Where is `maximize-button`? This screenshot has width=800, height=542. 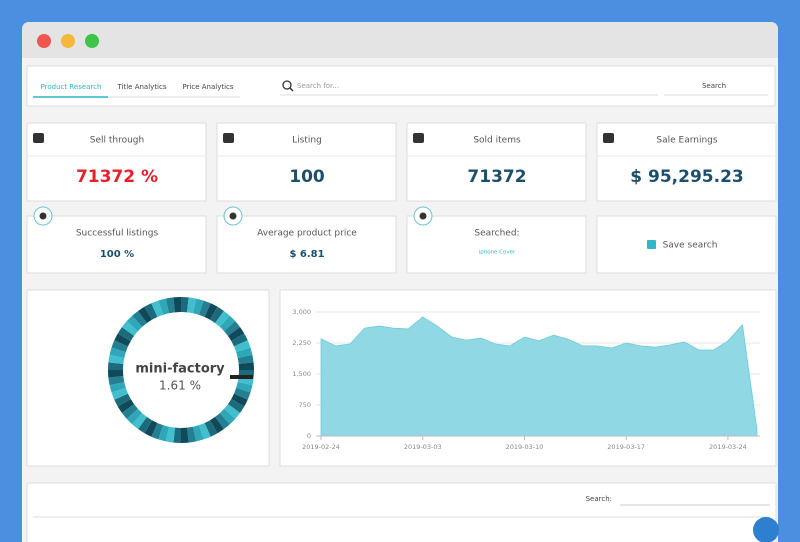 maximize-button is located at coordinates (92, 41).